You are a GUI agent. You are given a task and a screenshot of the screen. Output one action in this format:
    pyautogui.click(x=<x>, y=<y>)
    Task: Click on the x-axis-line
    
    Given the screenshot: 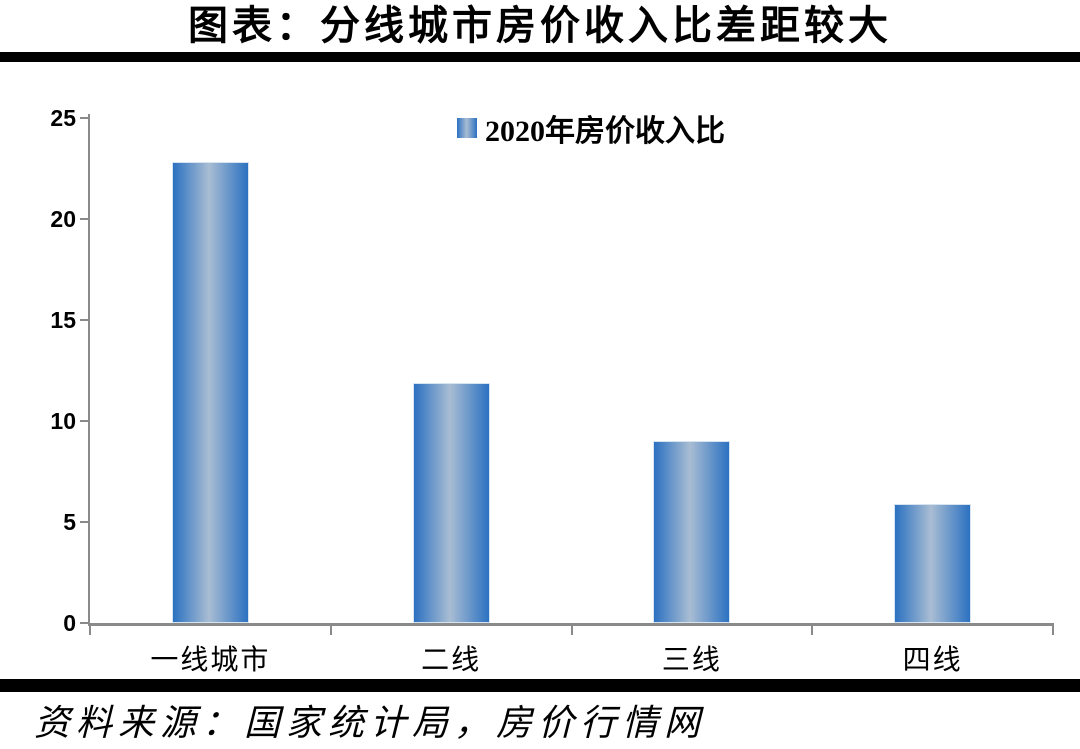 What is the action you would take?
    pyautogui.click(x=571, y=624)
    